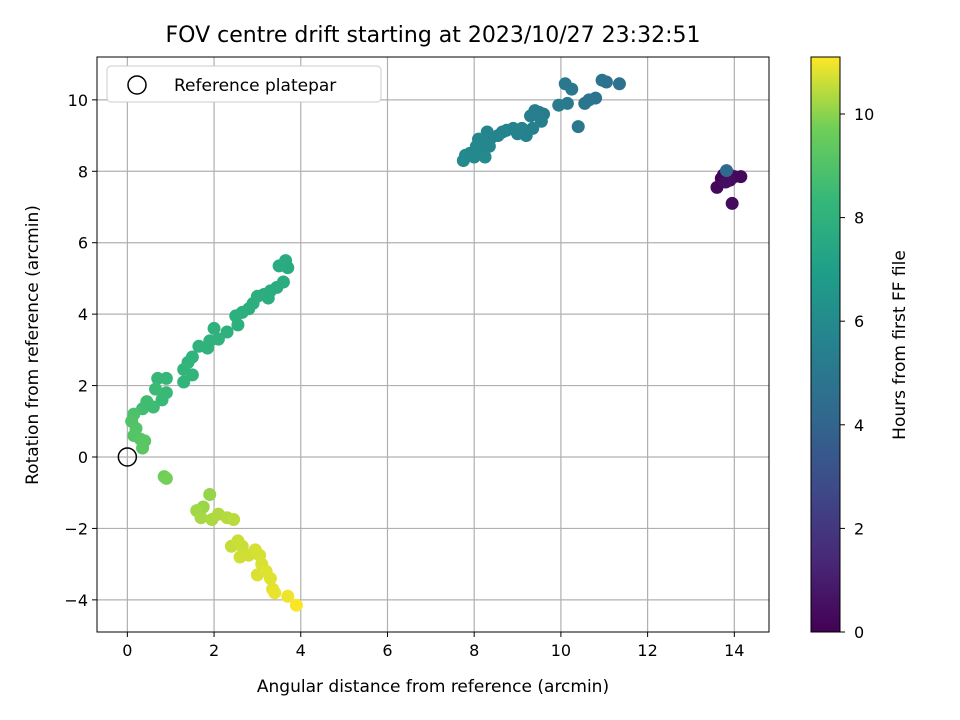 The width and height of the screenshot is (960, 720). I want to click on colorbar, so click(825, 344).